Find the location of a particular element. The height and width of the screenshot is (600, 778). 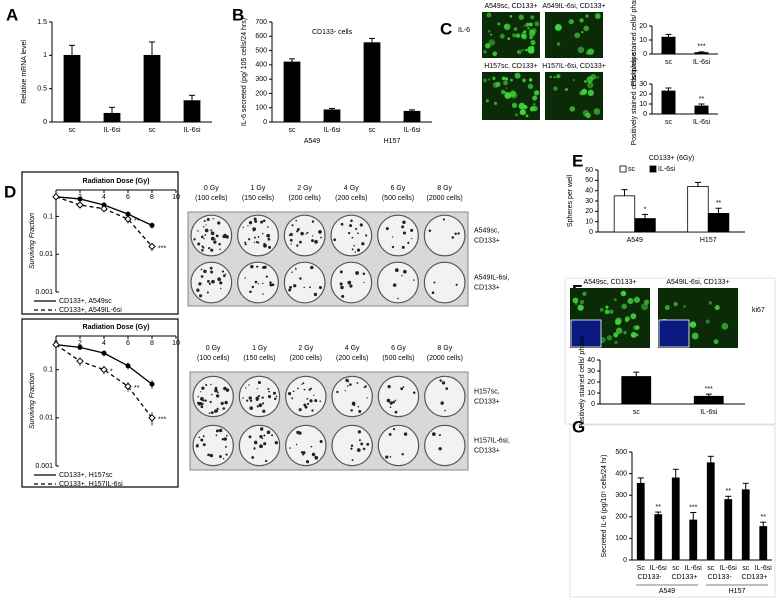

x-tick-label: Sc is located at coordinates (641, 568).